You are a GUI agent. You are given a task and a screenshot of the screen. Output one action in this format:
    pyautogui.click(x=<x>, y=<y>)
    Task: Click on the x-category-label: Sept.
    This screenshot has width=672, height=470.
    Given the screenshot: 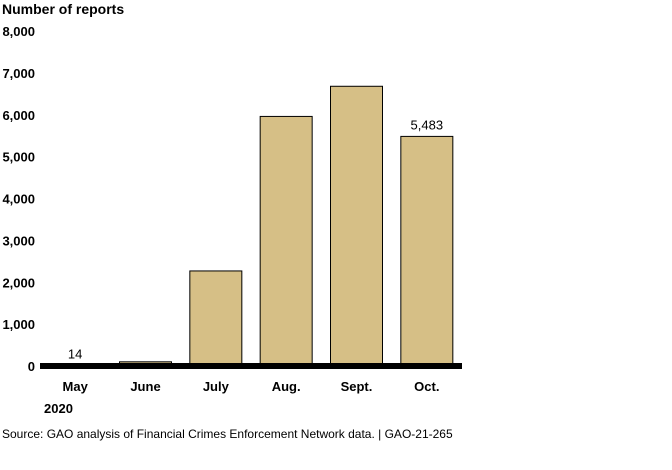 What is the action you would take?
    pyautogui.click(x=357, y=386)
    